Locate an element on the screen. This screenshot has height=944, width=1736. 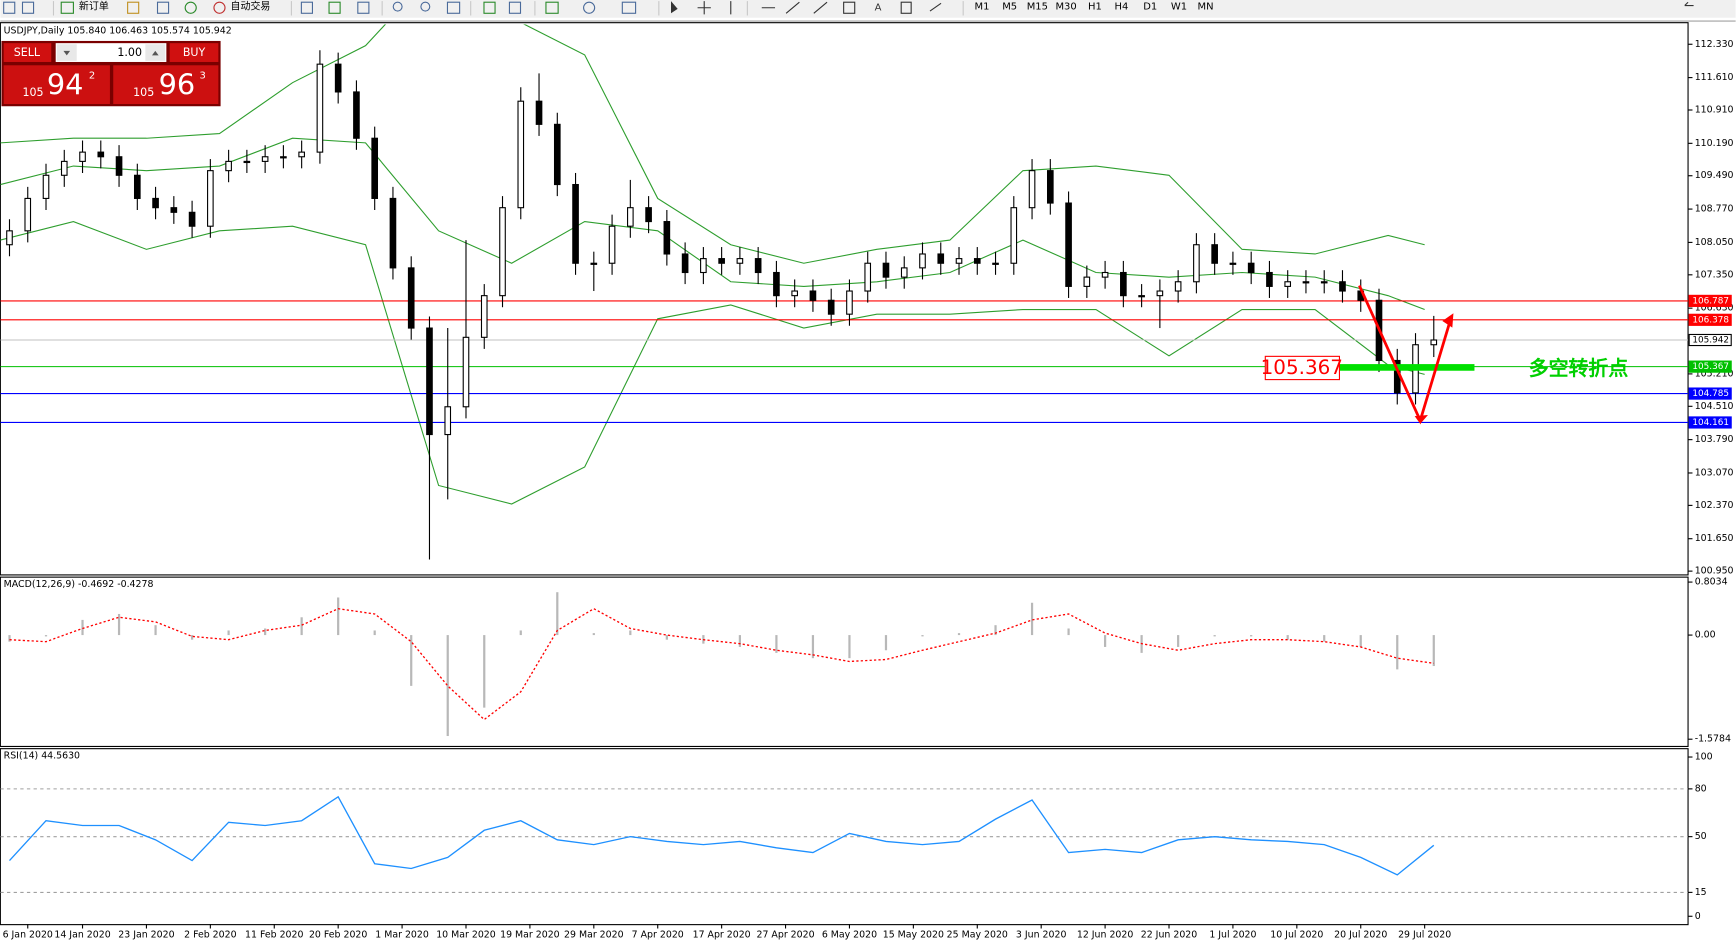
timeframe-button: M15 is located at coordinates (1037, 7).